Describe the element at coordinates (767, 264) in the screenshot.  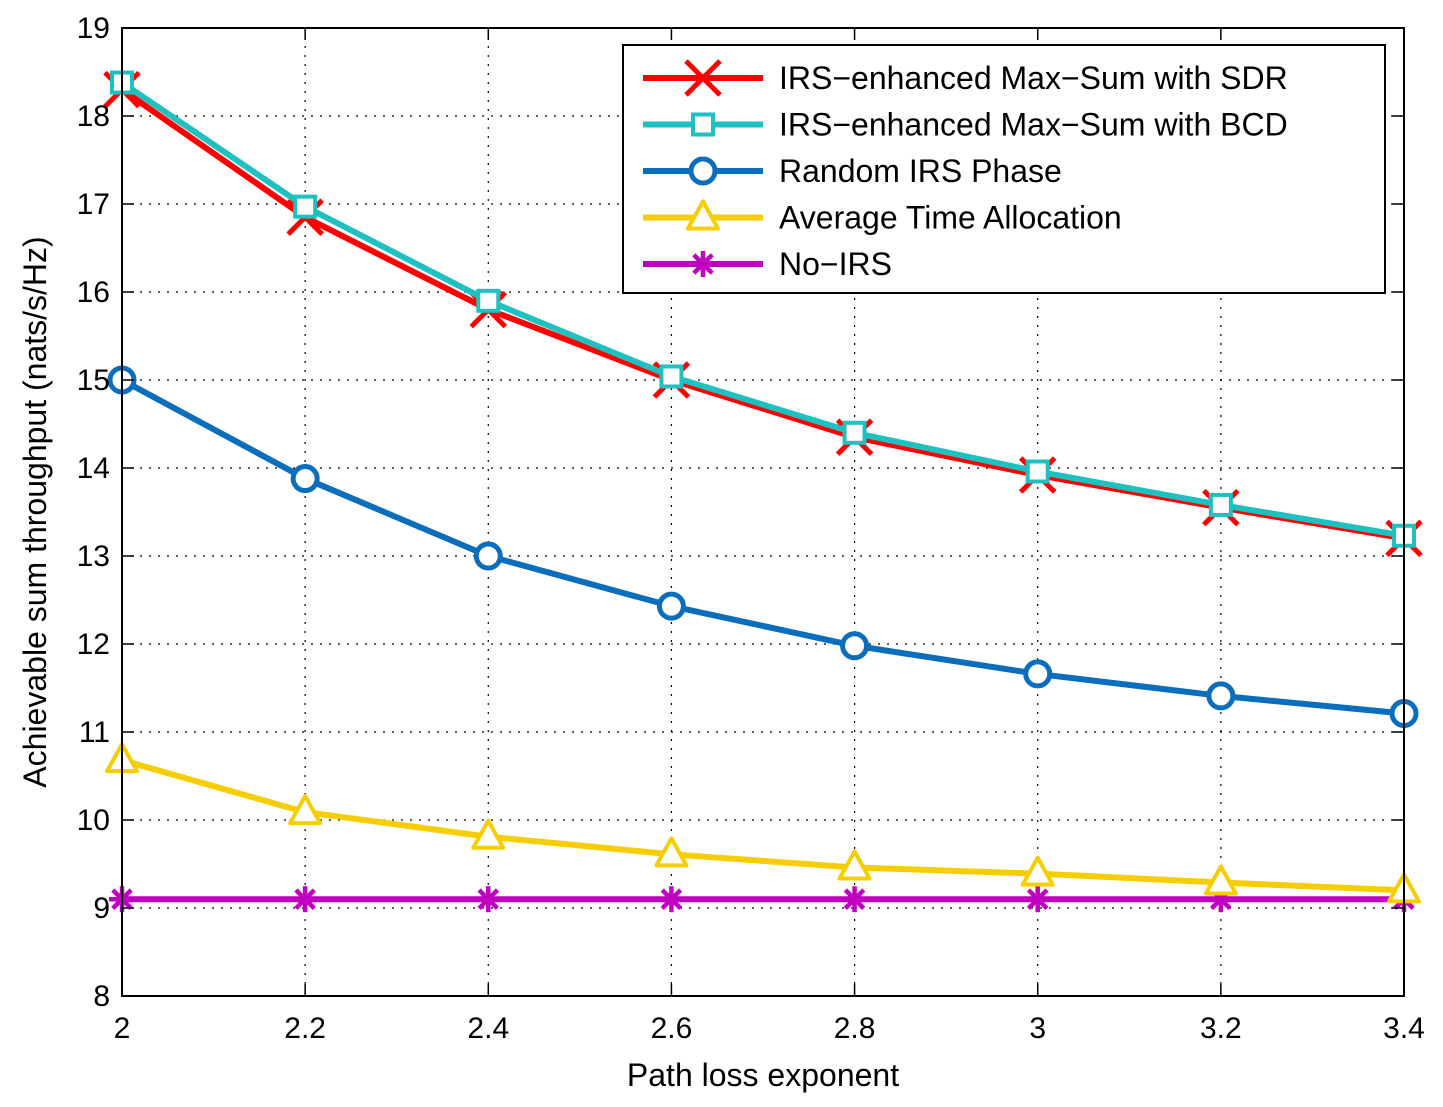
I see `legend-item: No−IRS` at that location.